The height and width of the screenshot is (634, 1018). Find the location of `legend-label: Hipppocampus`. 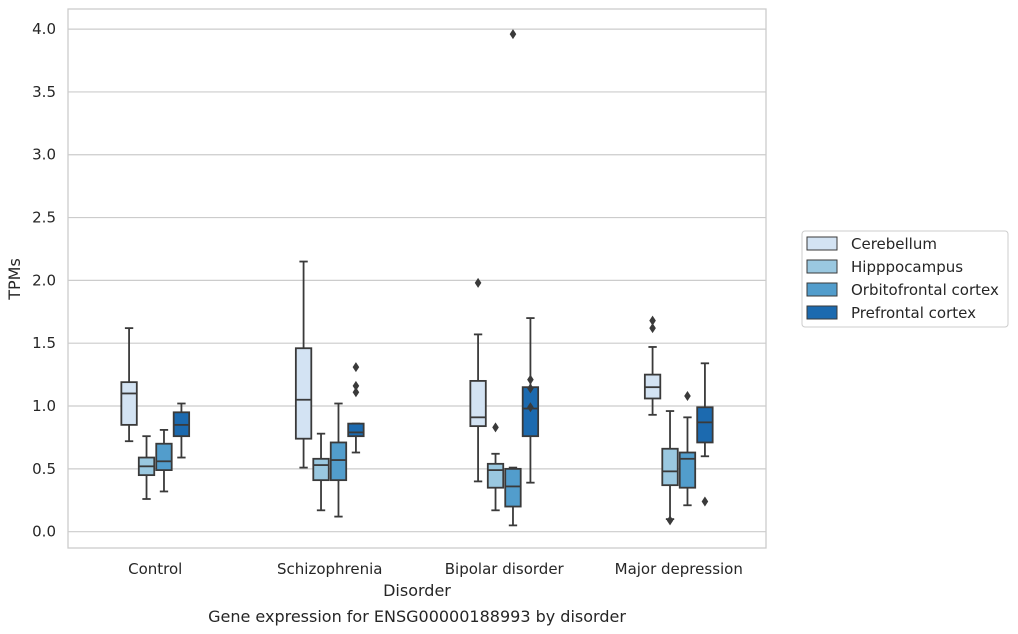

legend-label: Hipppocampus is located at coordinates (907, 267).